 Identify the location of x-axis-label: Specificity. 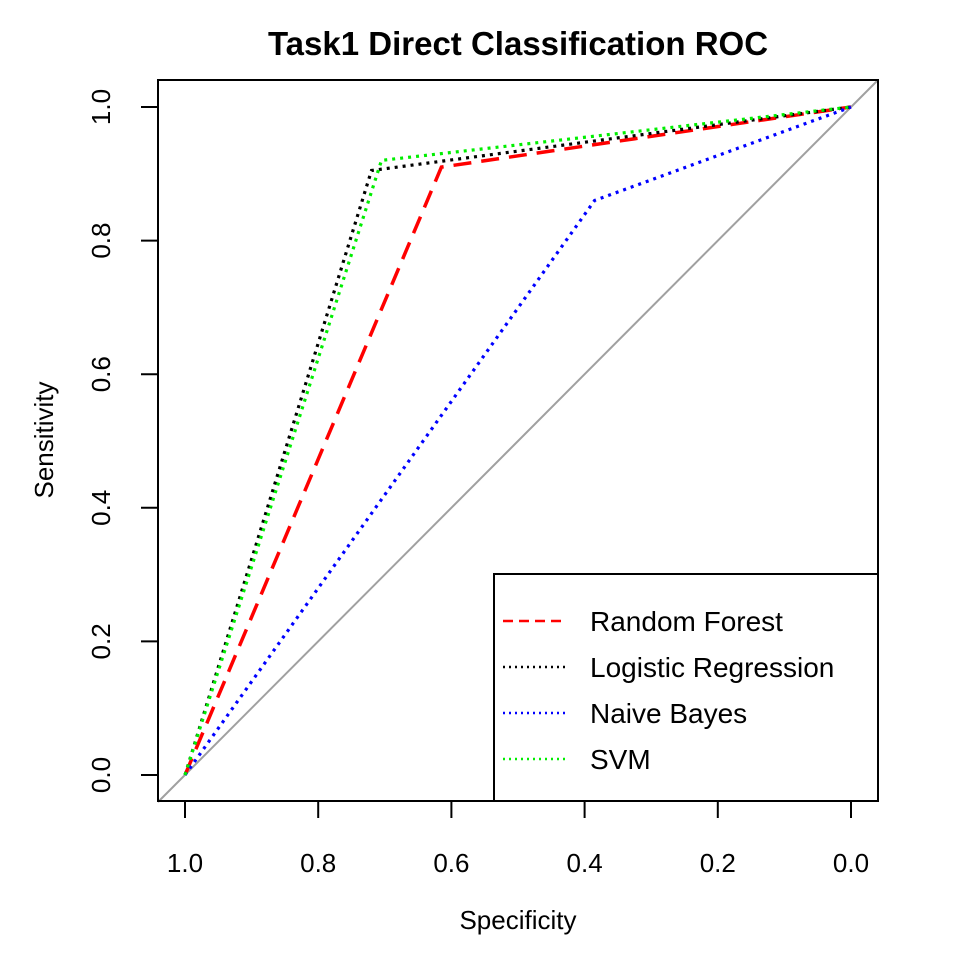
(517, 920).